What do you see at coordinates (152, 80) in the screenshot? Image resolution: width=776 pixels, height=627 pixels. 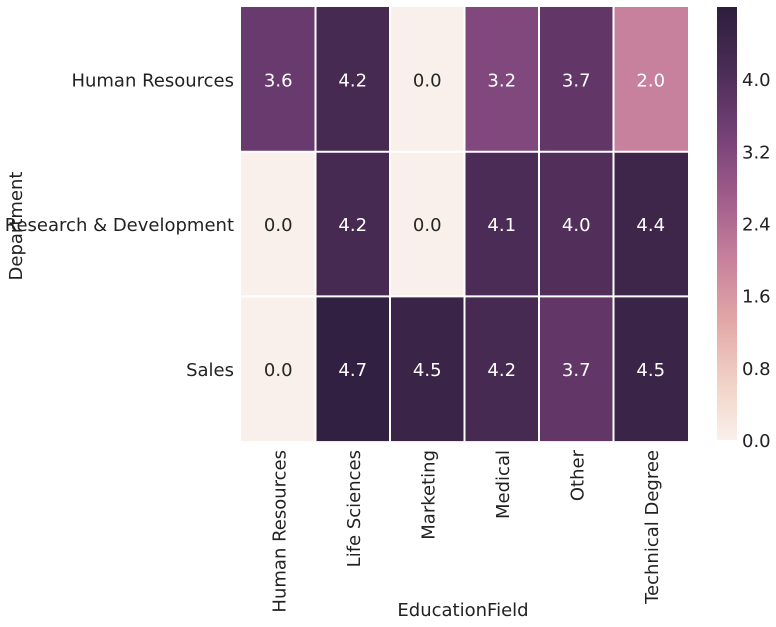 I see `y-tick-label: Human Resources` at bounding box center [152, 80].